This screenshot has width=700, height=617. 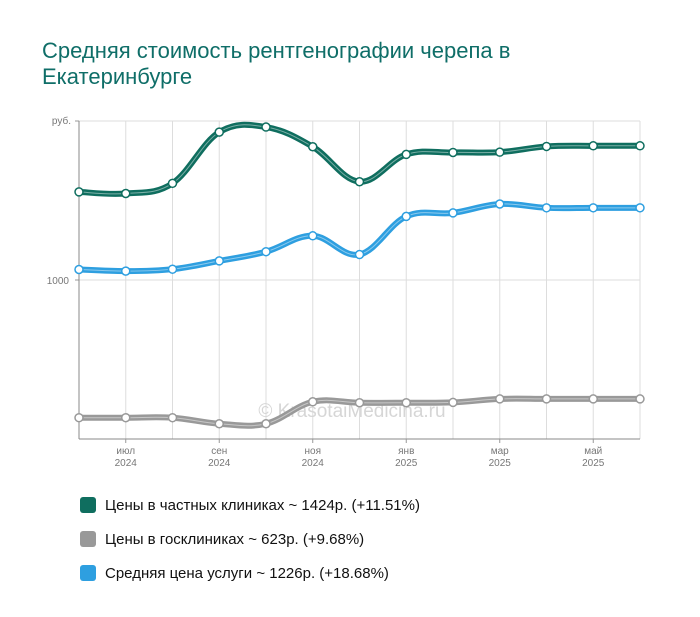 I want to click on x-tick-label-month: май, so click(x=593, y=451).